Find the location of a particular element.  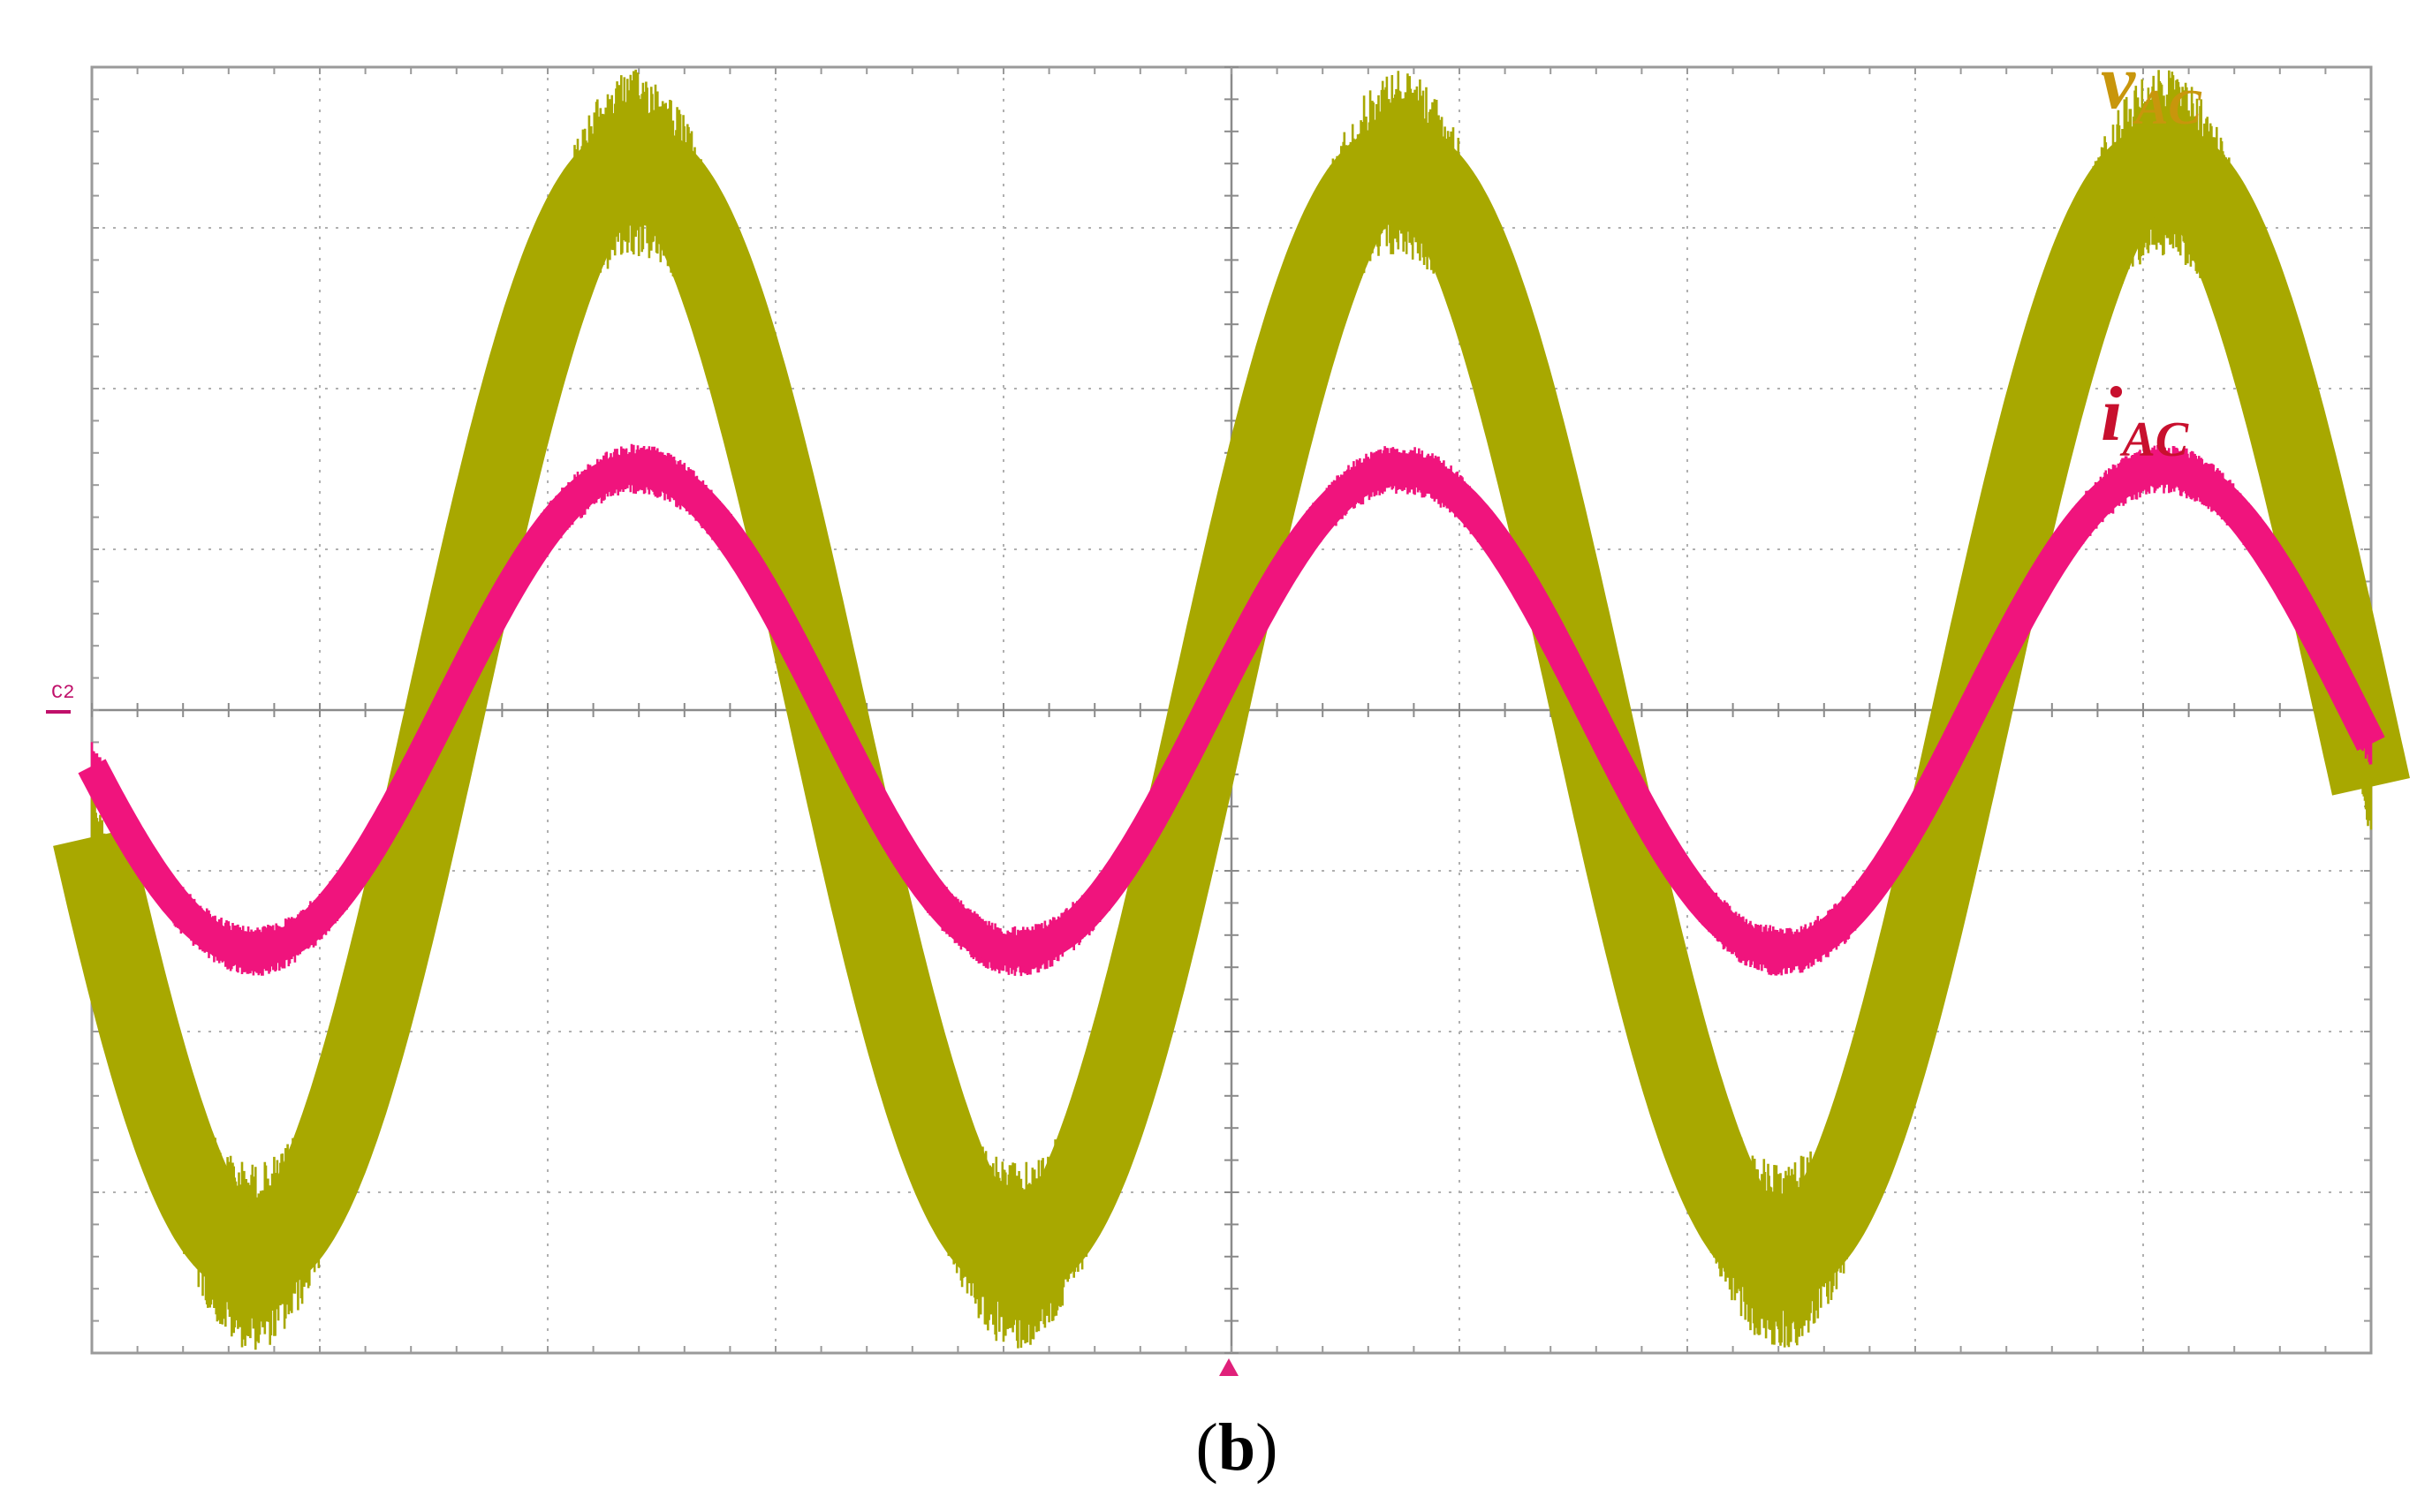

series-labels: vAC iAC is located at coordinates (2151, 253).